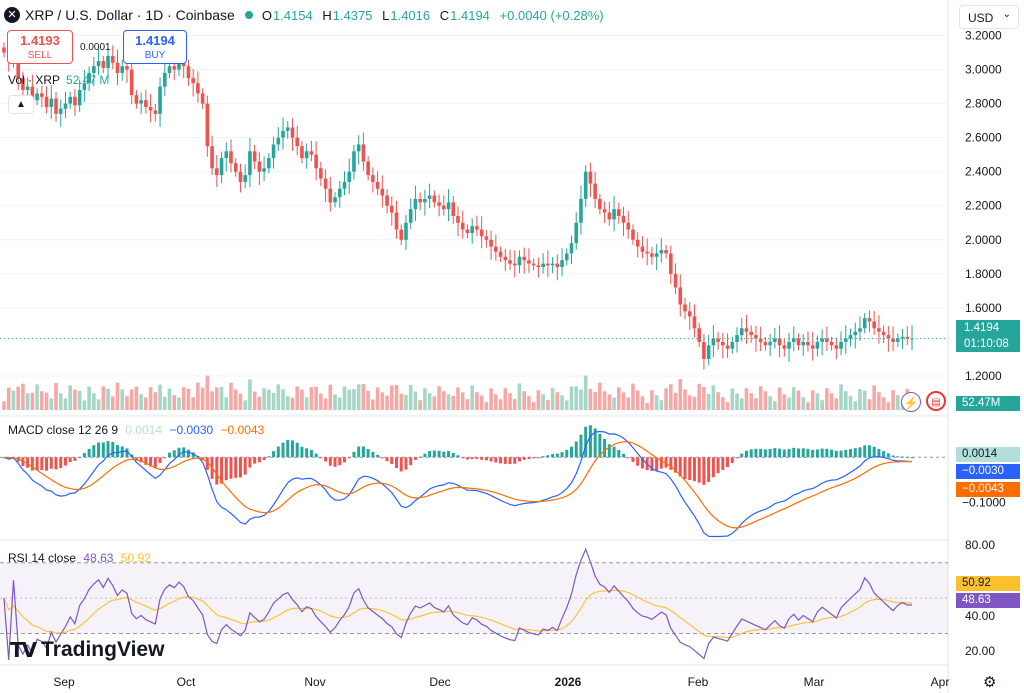 Image resolution: width=1024 pixels, height=693 pixels. I want to click on rsi-legend: RSI 14 close 48.63 50.92, so click(79, 558).